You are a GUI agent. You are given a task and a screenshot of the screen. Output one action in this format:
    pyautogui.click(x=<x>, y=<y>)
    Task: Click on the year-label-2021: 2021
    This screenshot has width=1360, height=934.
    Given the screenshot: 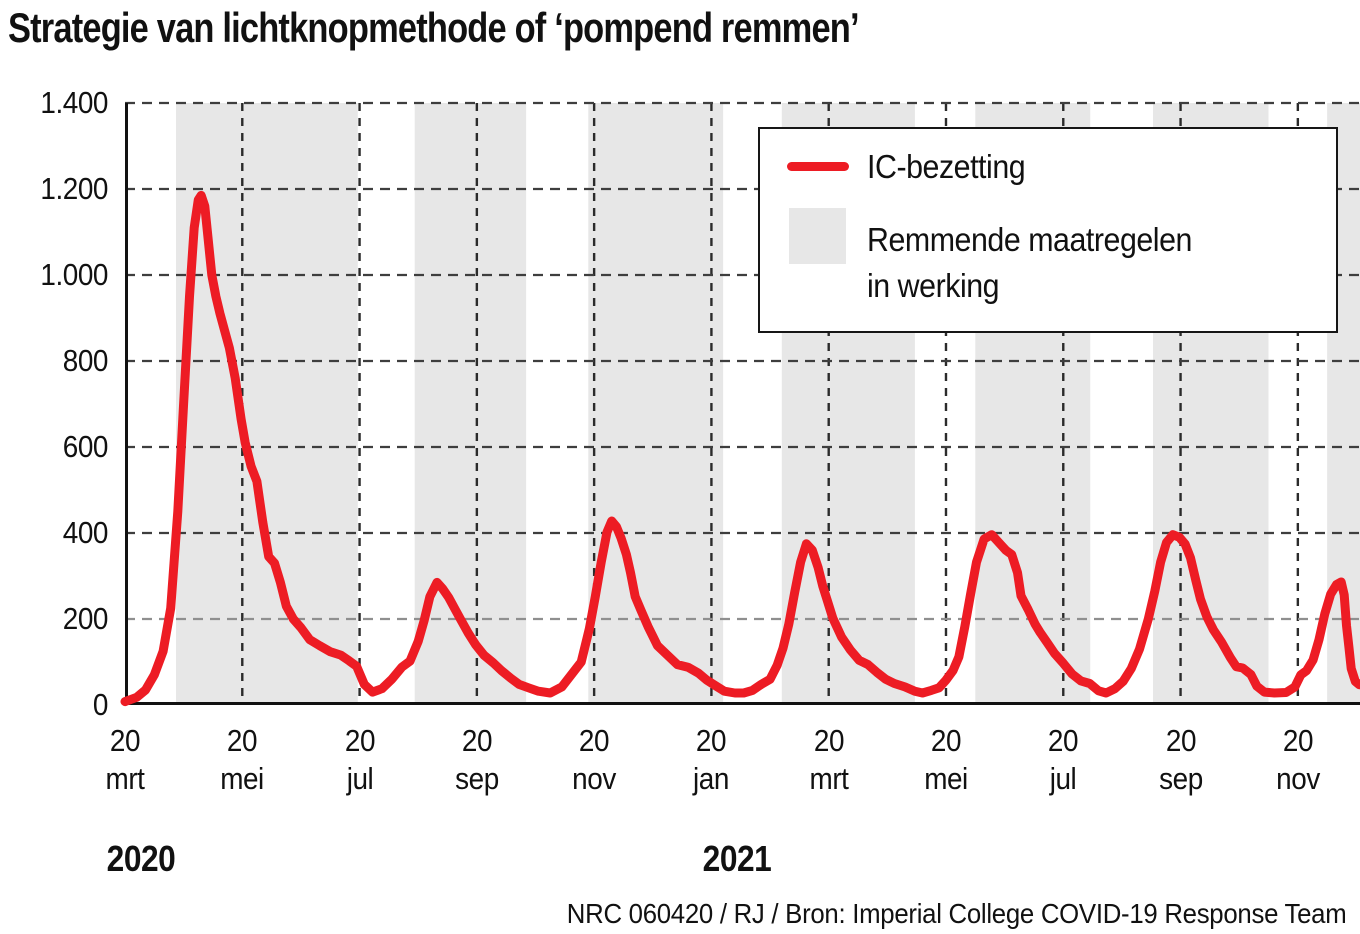 What is the action you would take?
    pyautogui.click(x=737, y=858)
    